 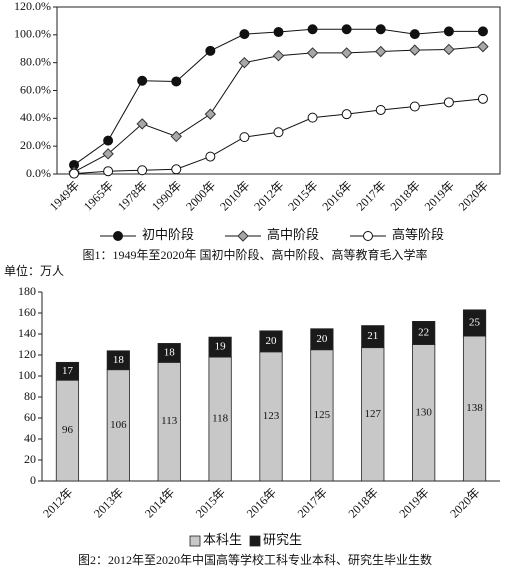 I want to click on x-tick-label: 2015年, so click(x=210, y=502).